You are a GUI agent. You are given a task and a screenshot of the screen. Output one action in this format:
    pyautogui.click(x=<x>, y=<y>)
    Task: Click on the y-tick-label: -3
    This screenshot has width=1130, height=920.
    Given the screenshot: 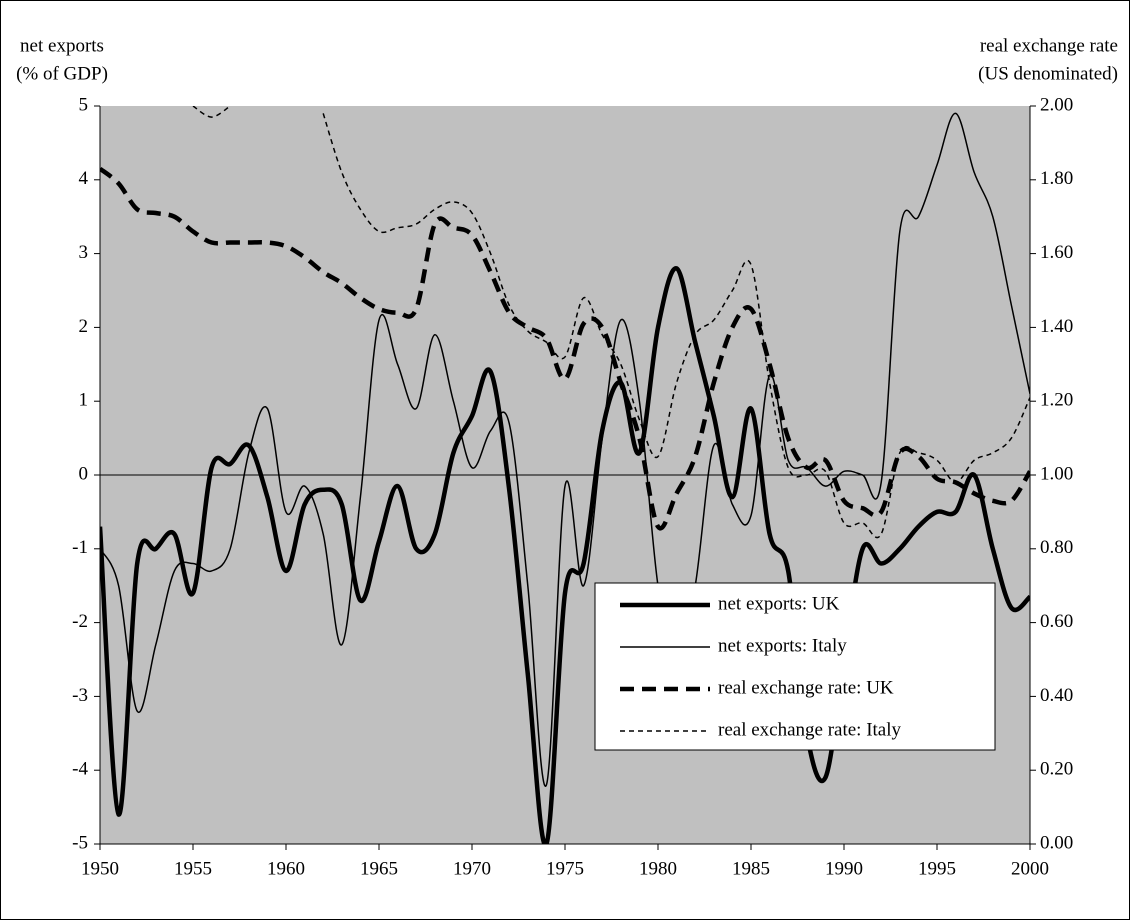 What is the action you would take?
    pyautogui.click(x=80, y=695)
    